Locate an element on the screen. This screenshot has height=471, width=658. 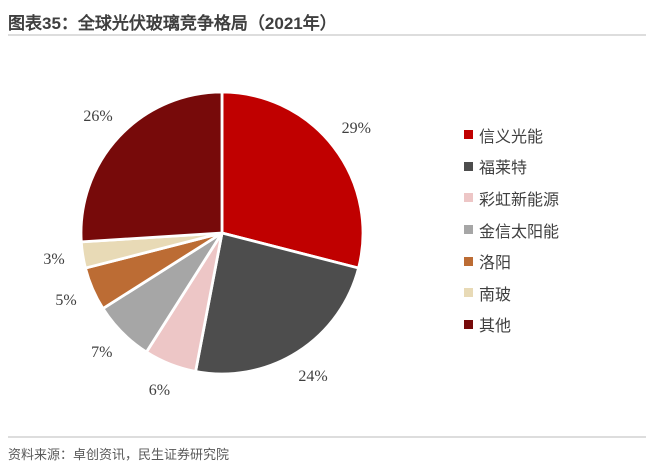
legend-label: 洛阳 is located at coordinates (495, 263).